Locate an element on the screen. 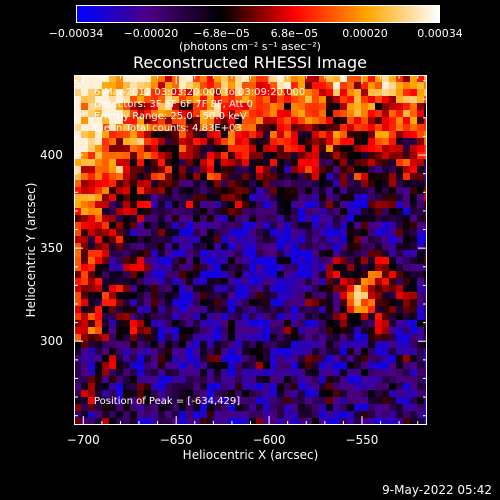 Image resolution: width=500 pixels, height=500 pixels. y-tick-label: 350 is located at coordinates (51, 248).